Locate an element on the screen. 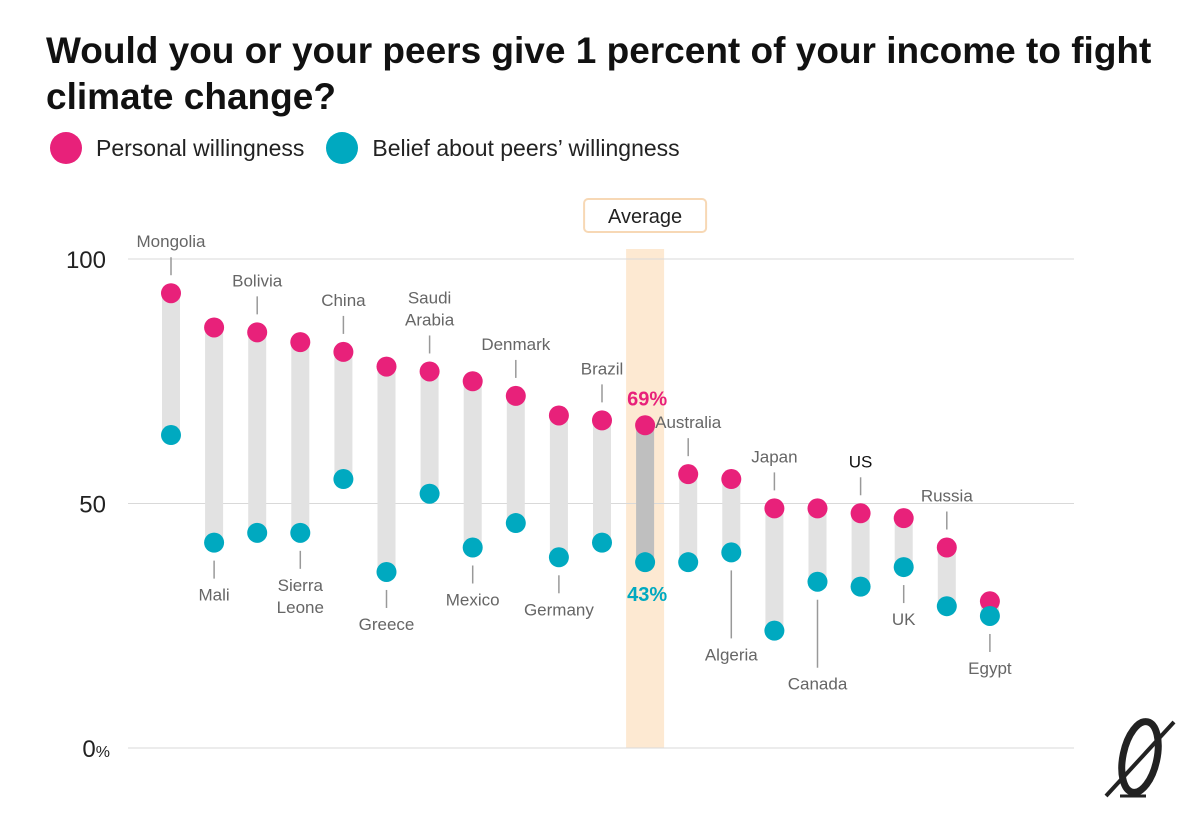  connector-algeria is located at coordinates (731, 516).